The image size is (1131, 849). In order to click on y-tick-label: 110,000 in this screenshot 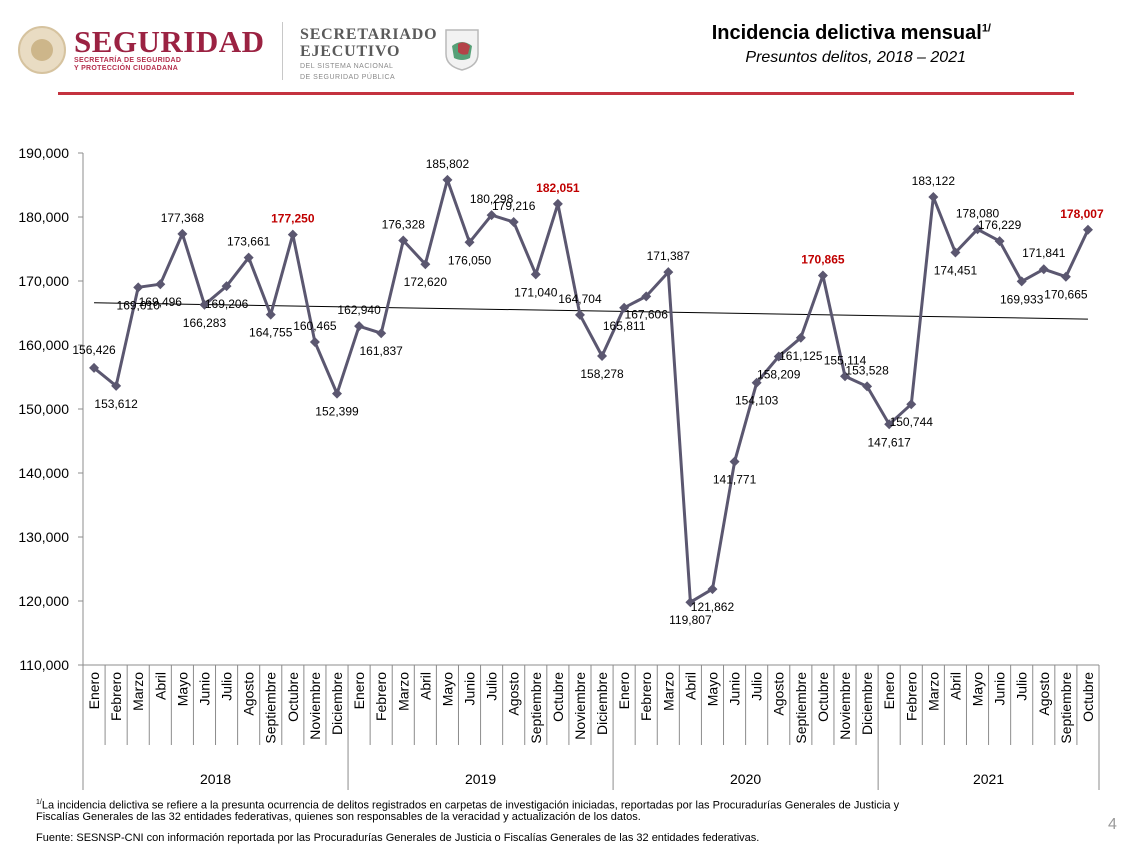, I will do `click(44, 665)`.